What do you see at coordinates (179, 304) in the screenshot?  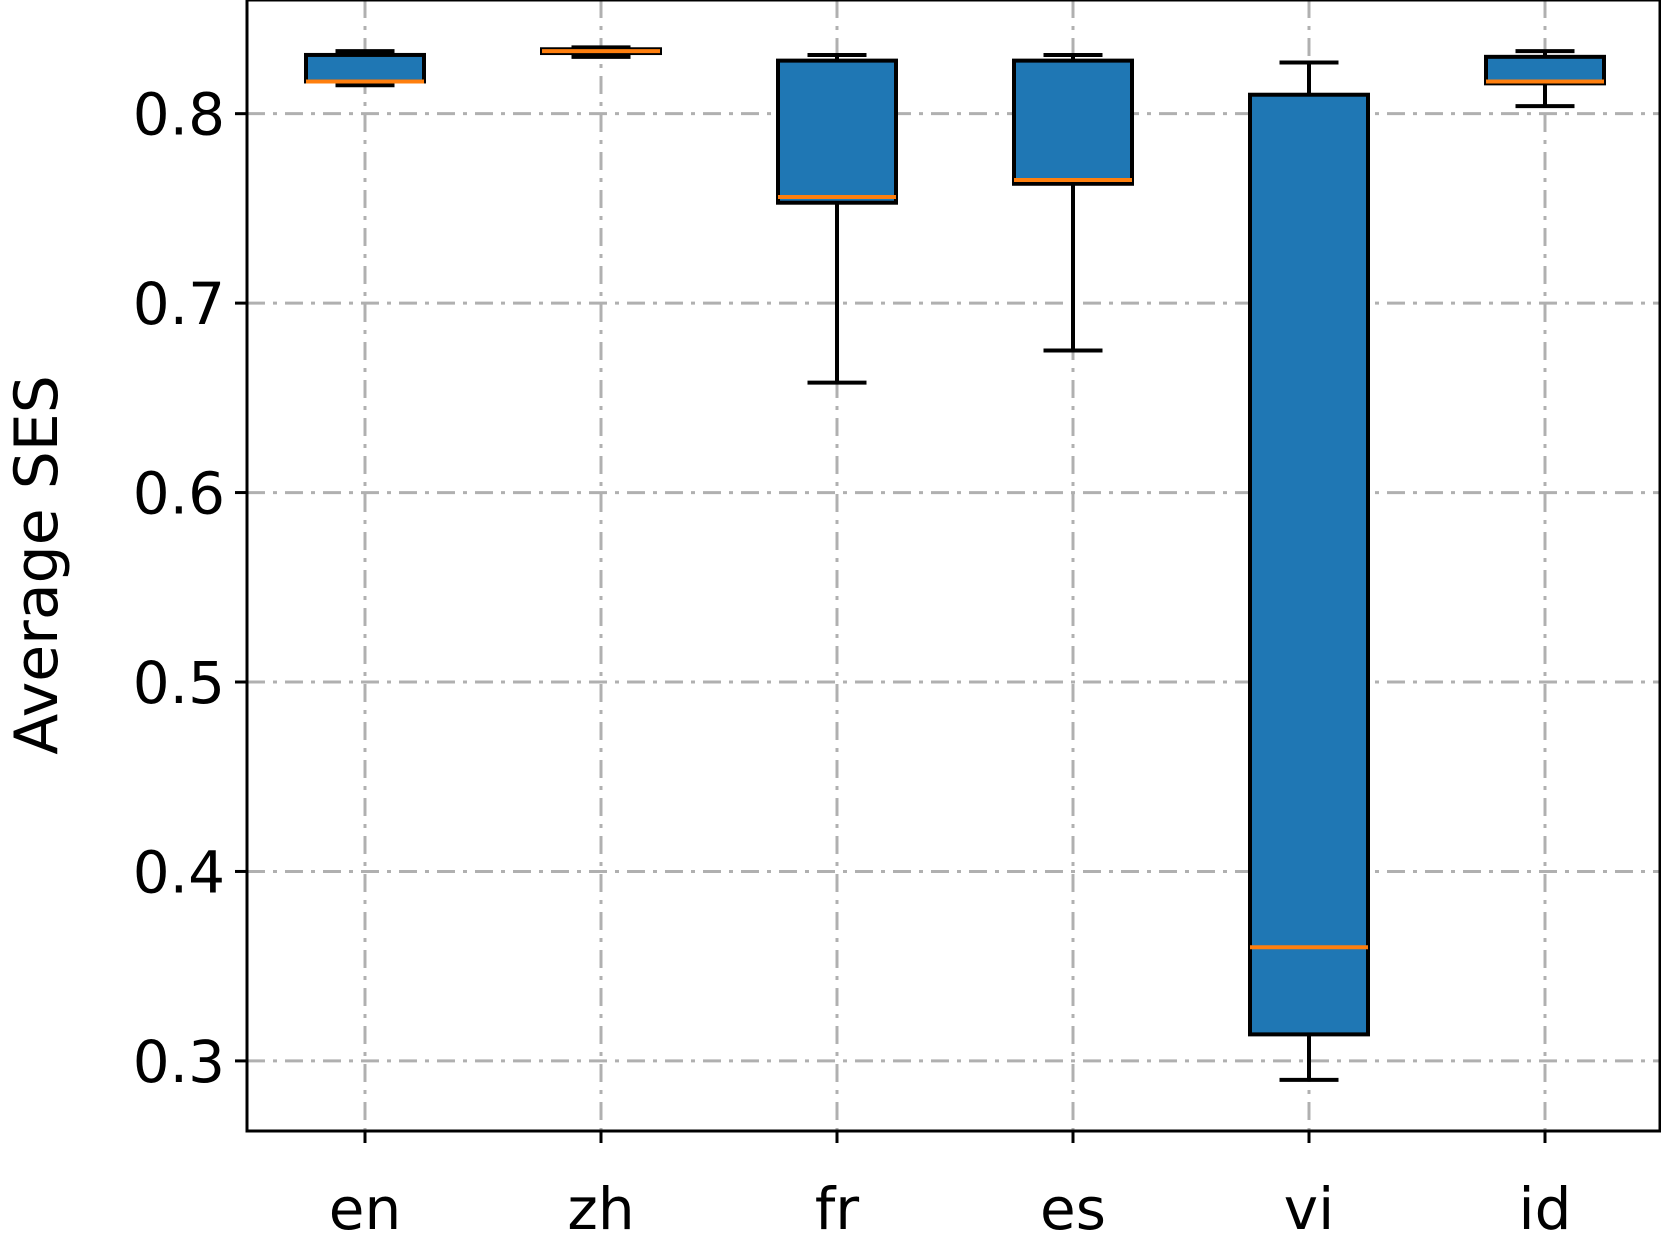 I see `y-tick-label: 0.7` at bounding box center [179, 304].